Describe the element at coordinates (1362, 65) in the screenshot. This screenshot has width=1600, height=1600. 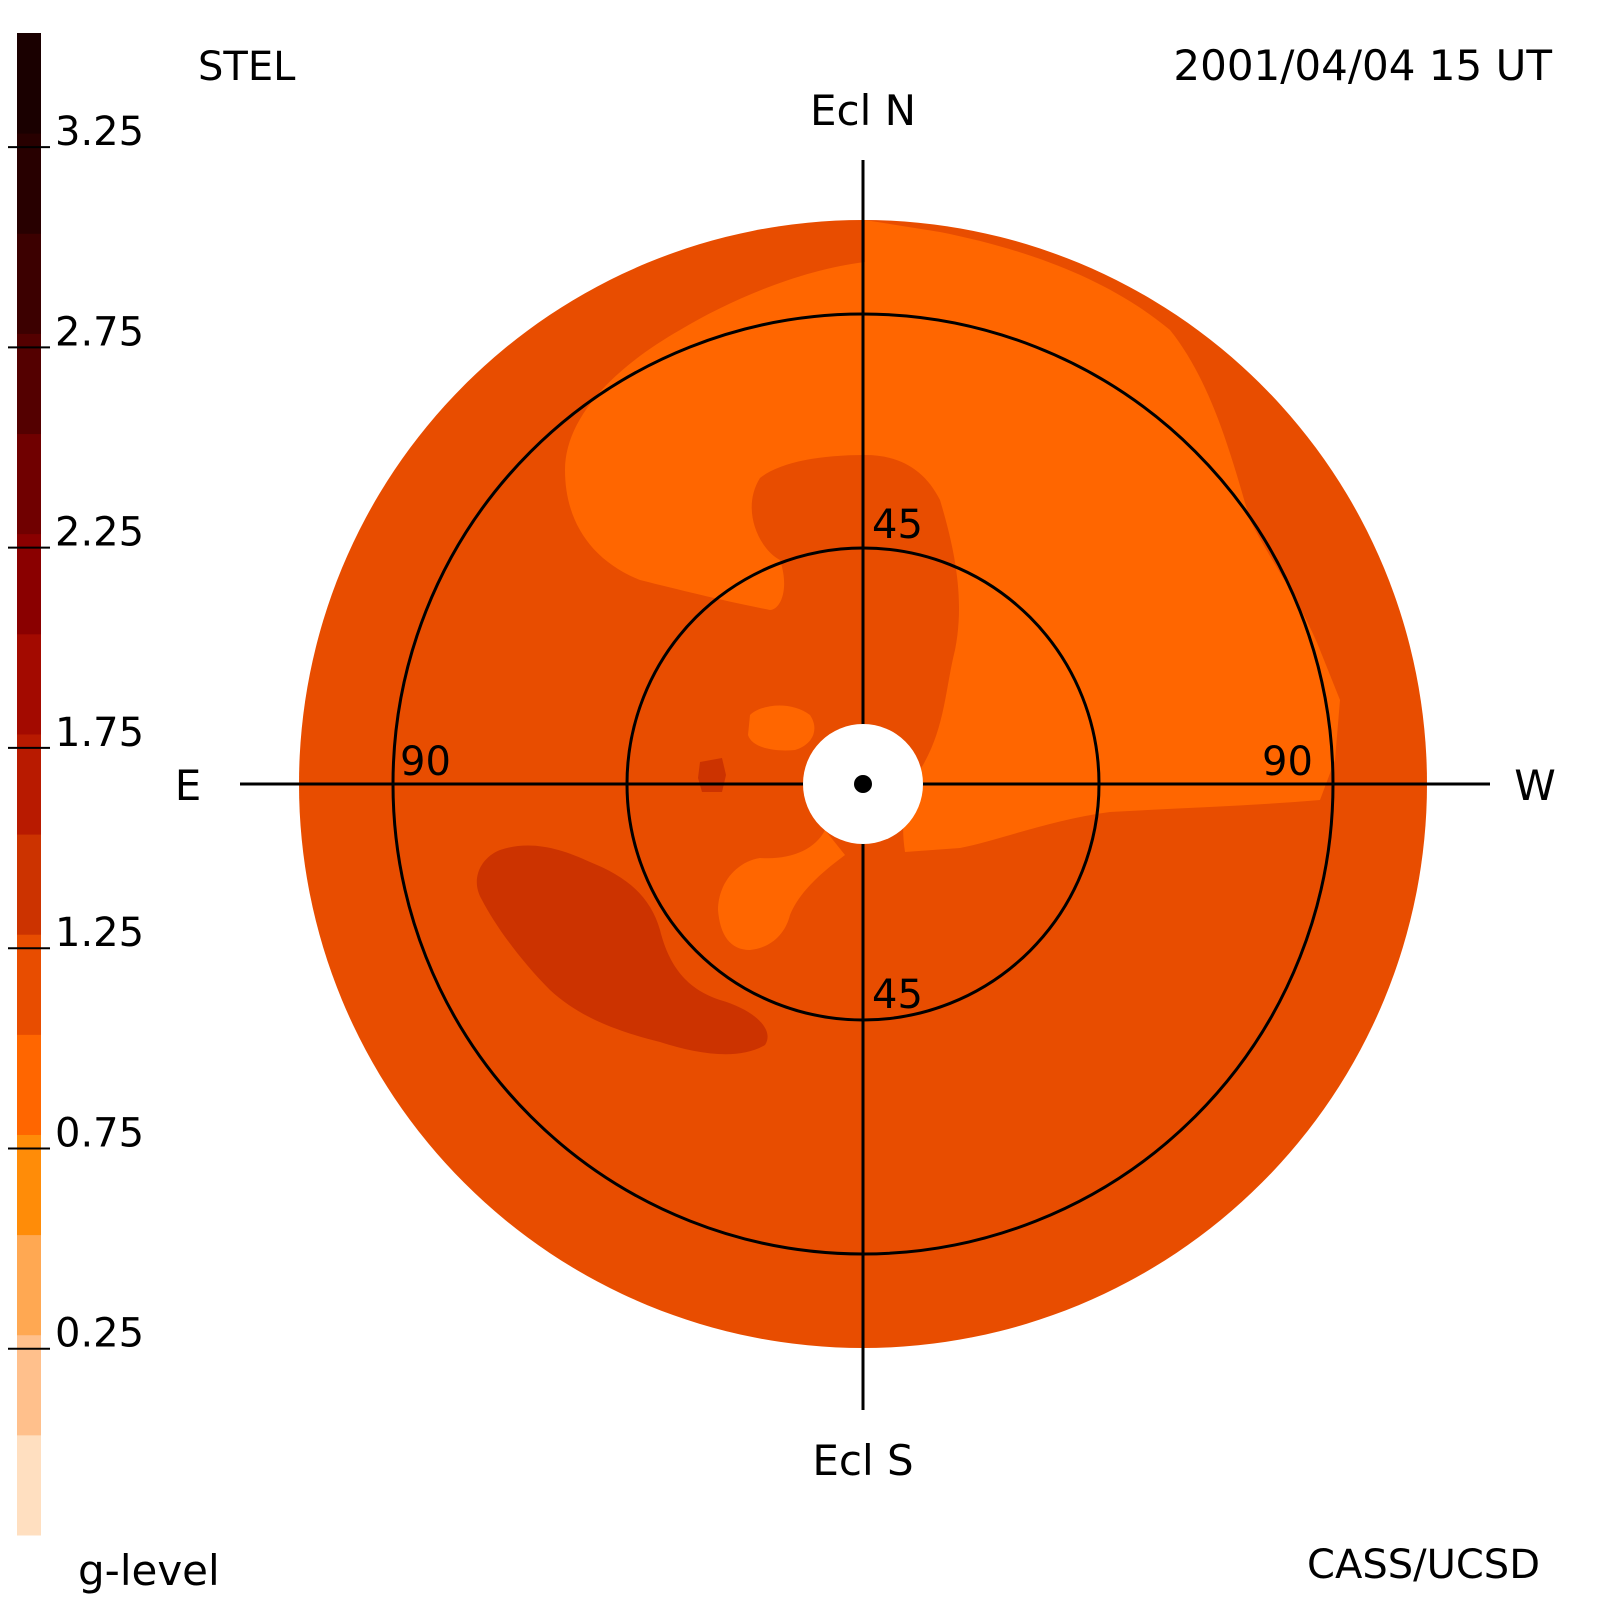
I see `timestamp: 2001/04/04 15 UT` at that location.